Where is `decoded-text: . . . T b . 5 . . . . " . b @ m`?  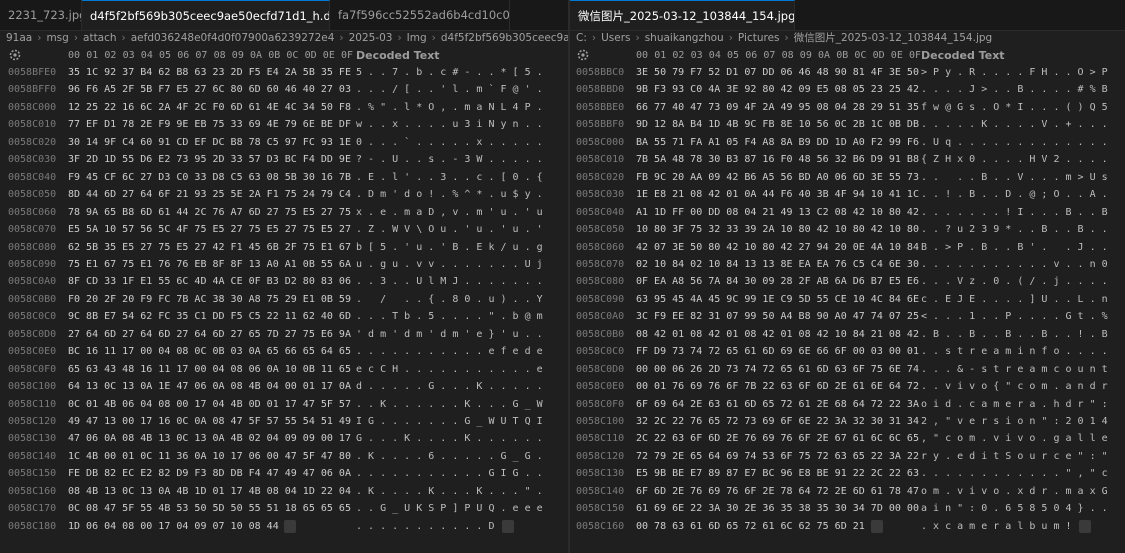 decoded-text: . . . T b . 5 . . . . " . b @ m is located at coordinates (449, 317).